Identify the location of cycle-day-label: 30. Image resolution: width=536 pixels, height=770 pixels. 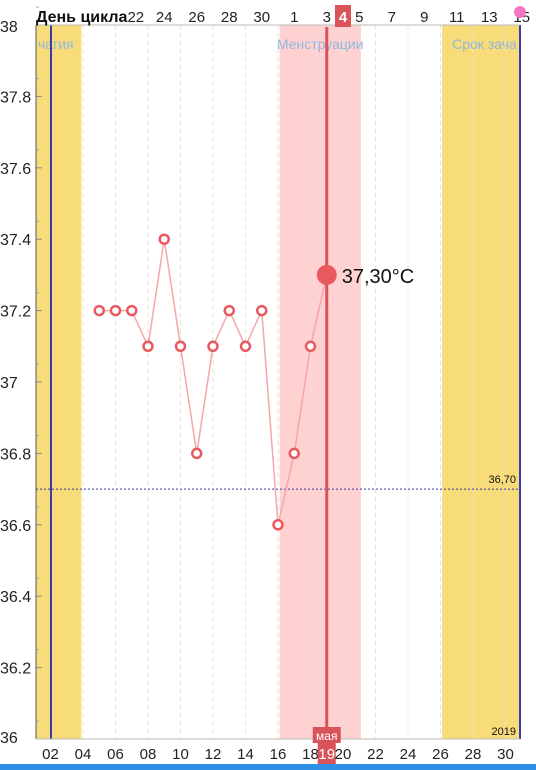
(261, 17).